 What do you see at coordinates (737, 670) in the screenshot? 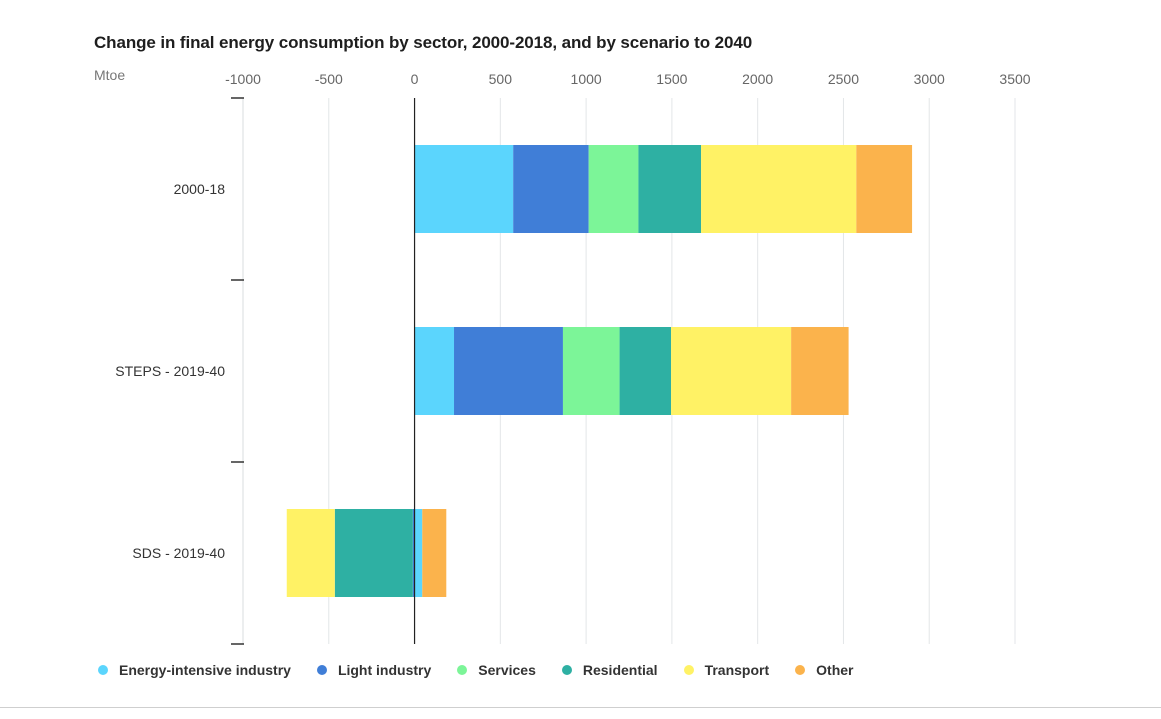
I see `legend-label: Transport` at bounding box center [737, 670].